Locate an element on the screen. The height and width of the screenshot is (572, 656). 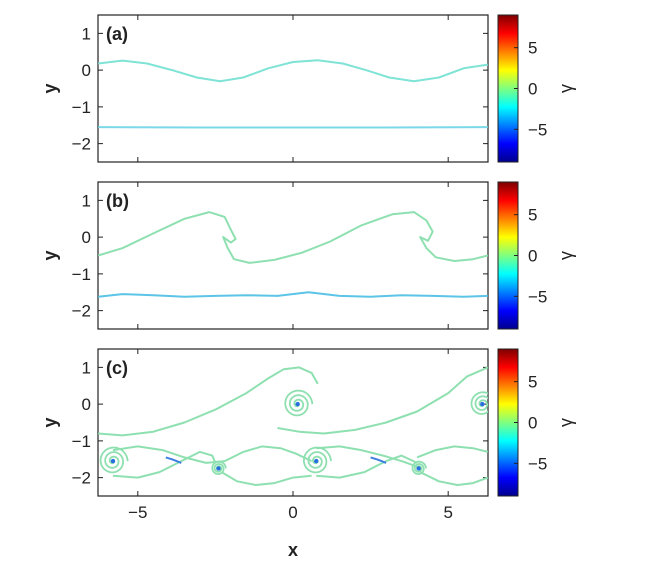
x-tick-label: 0 is located at coordinates (292, 512).